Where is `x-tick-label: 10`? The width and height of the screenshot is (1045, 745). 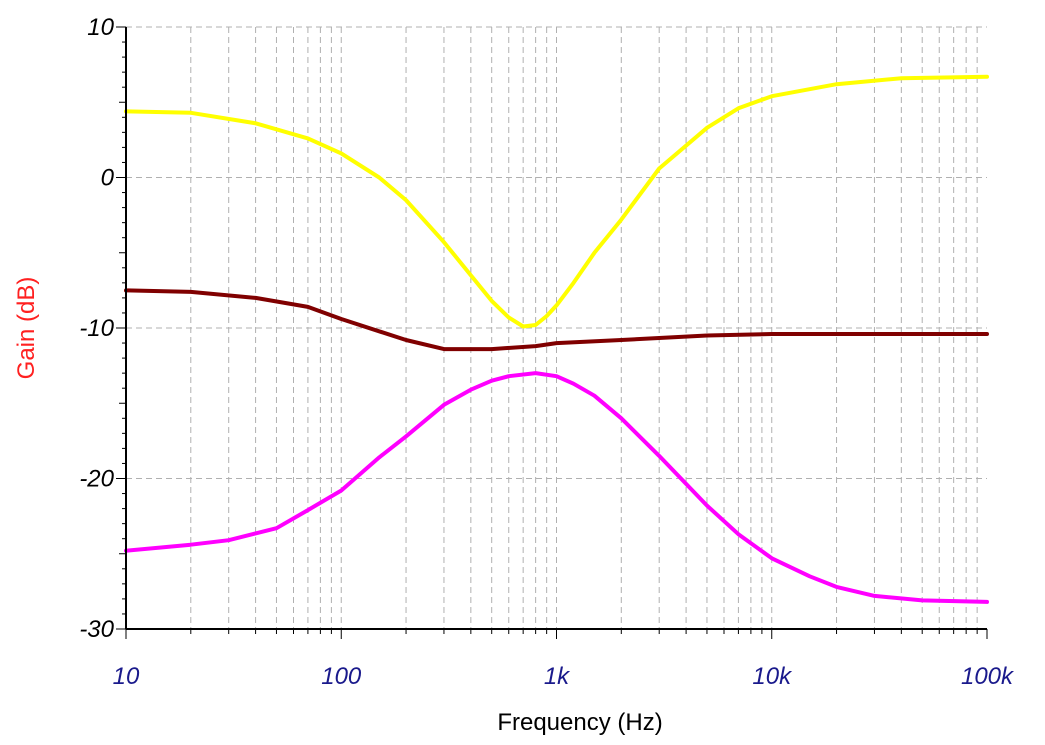
x-tick-label: 10 is located at coordinates (126, 676).